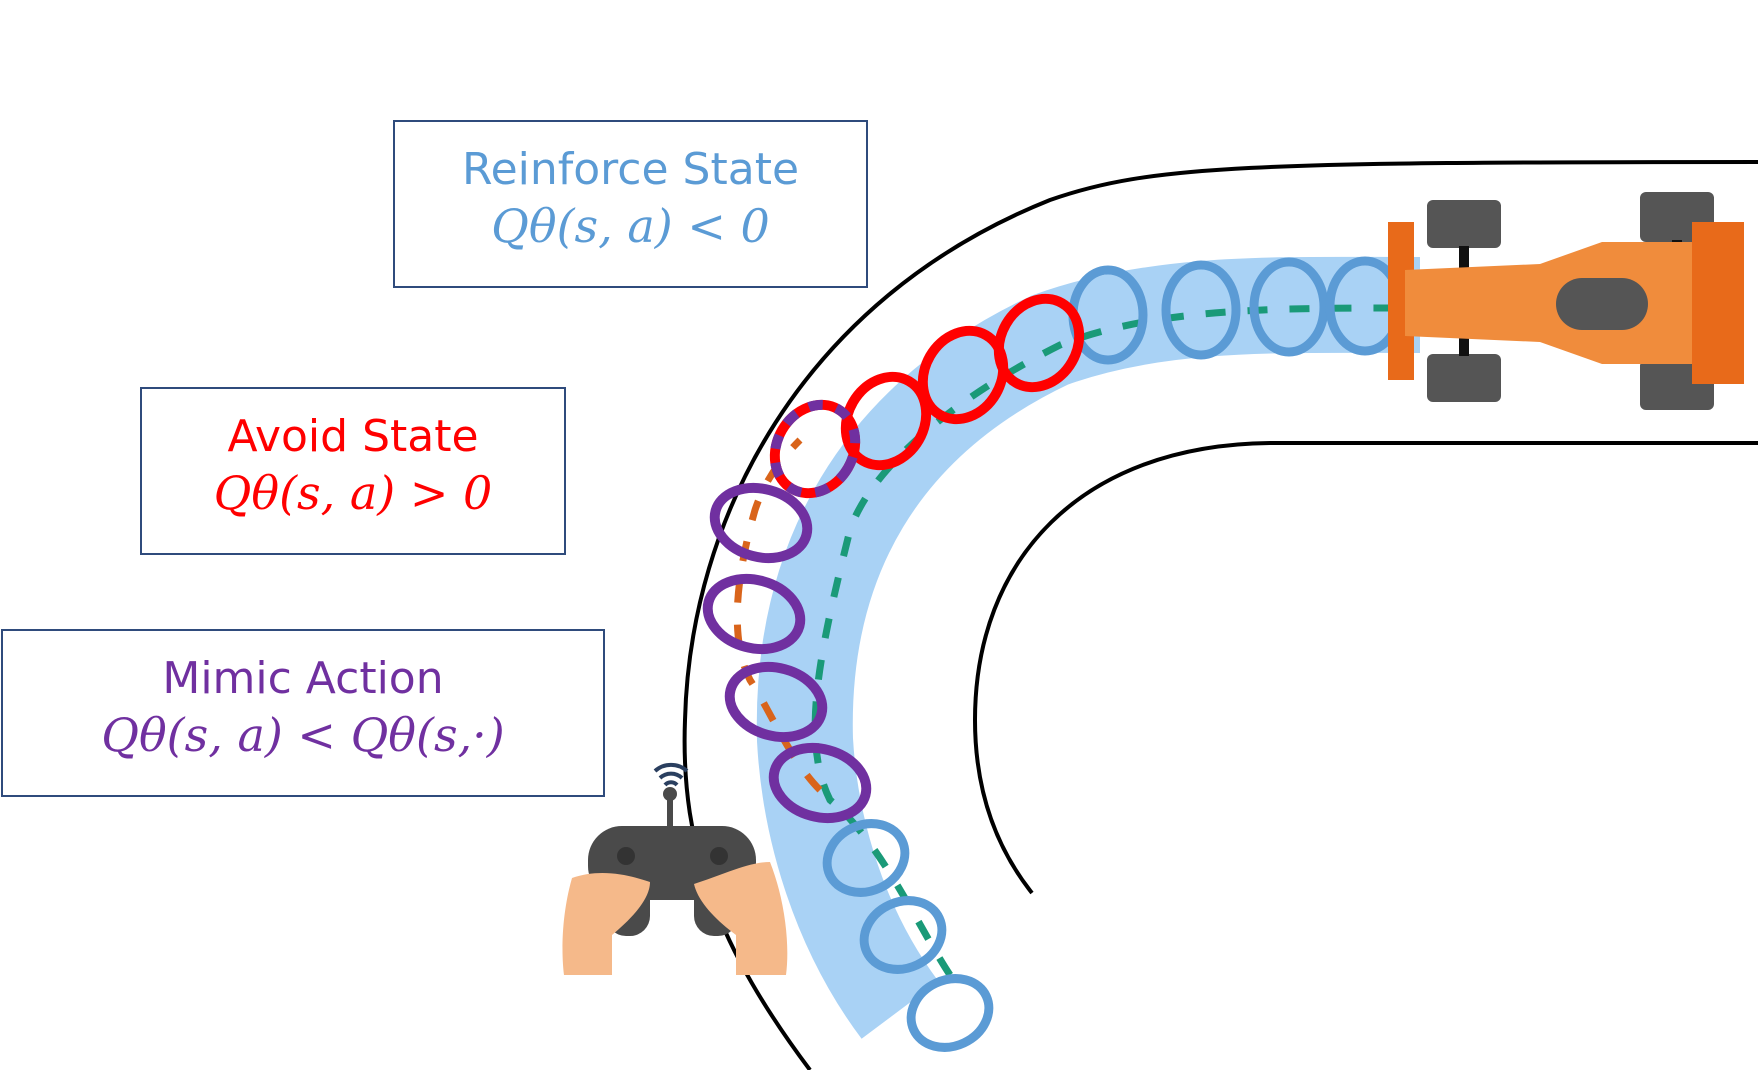 This screenshot has height=1070, width=1758. I want to click on avoid-rings, so click(962, 382).